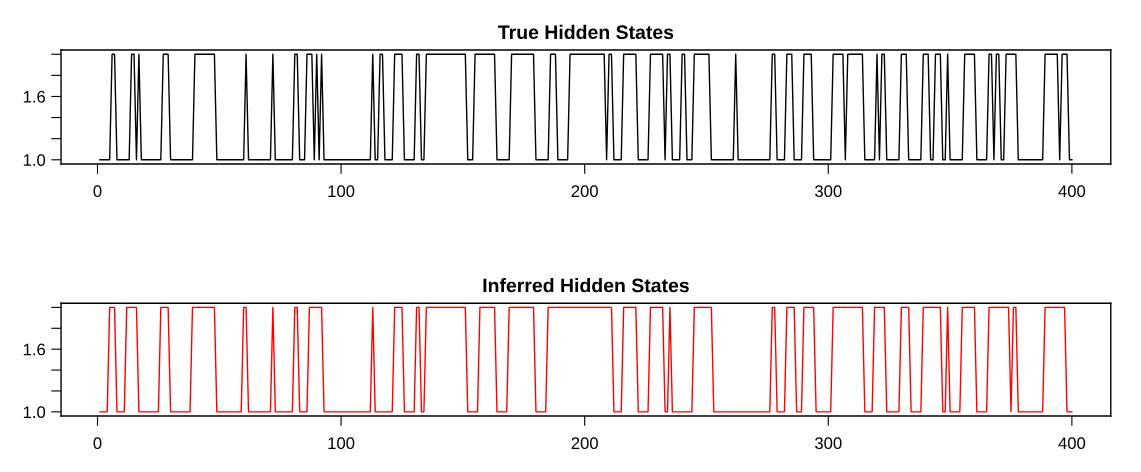 Image resolution: width=1141 pixels, height=472 pixels. Describe the element at coordinates (586, 285) in the screenshot. I see `chart-title: Inferred Hidden States` at that location.